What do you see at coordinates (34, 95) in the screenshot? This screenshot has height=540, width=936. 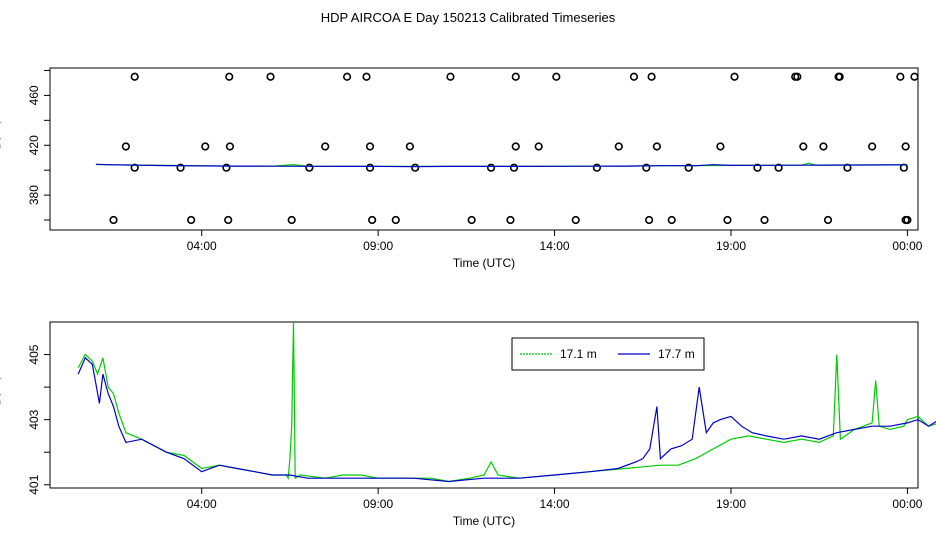 I see `y-tick-label: 460` at bounding box center [34, 95].